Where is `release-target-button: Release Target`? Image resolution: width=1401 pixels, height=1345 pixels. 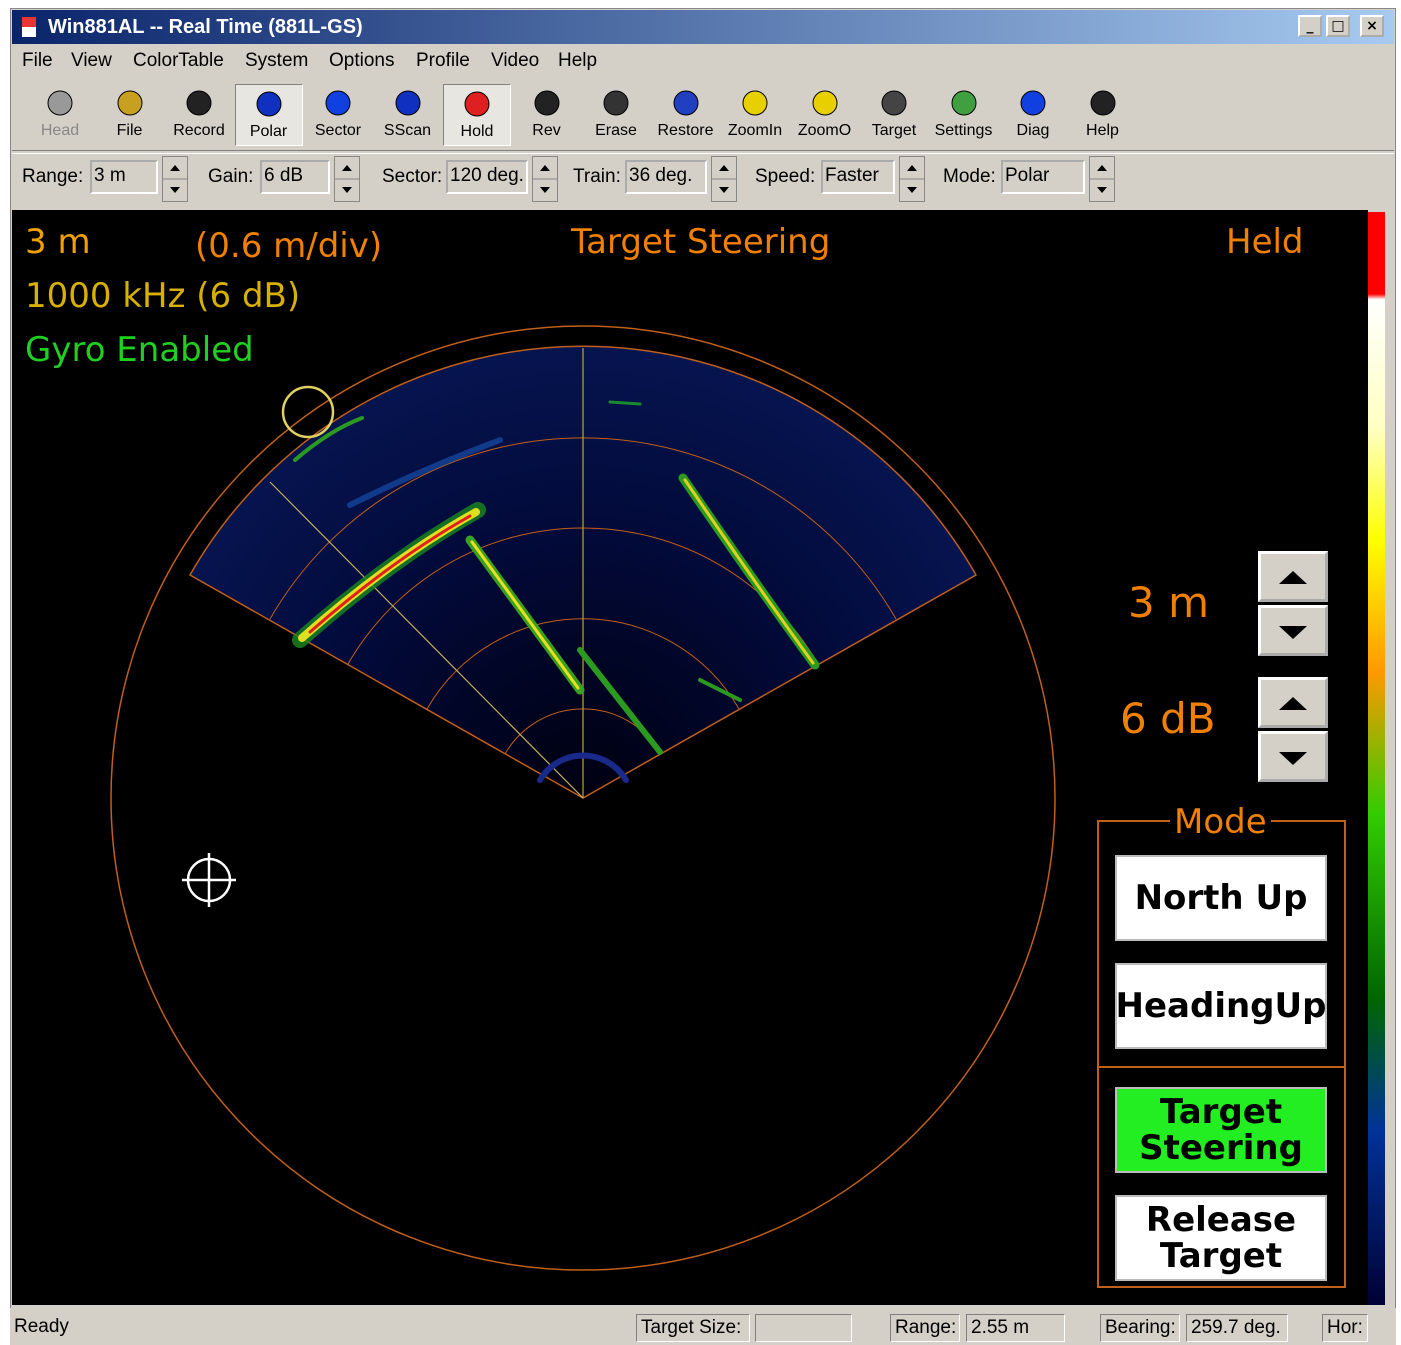 release-target-button: Release Target is located at coordinates (1221, 1238).